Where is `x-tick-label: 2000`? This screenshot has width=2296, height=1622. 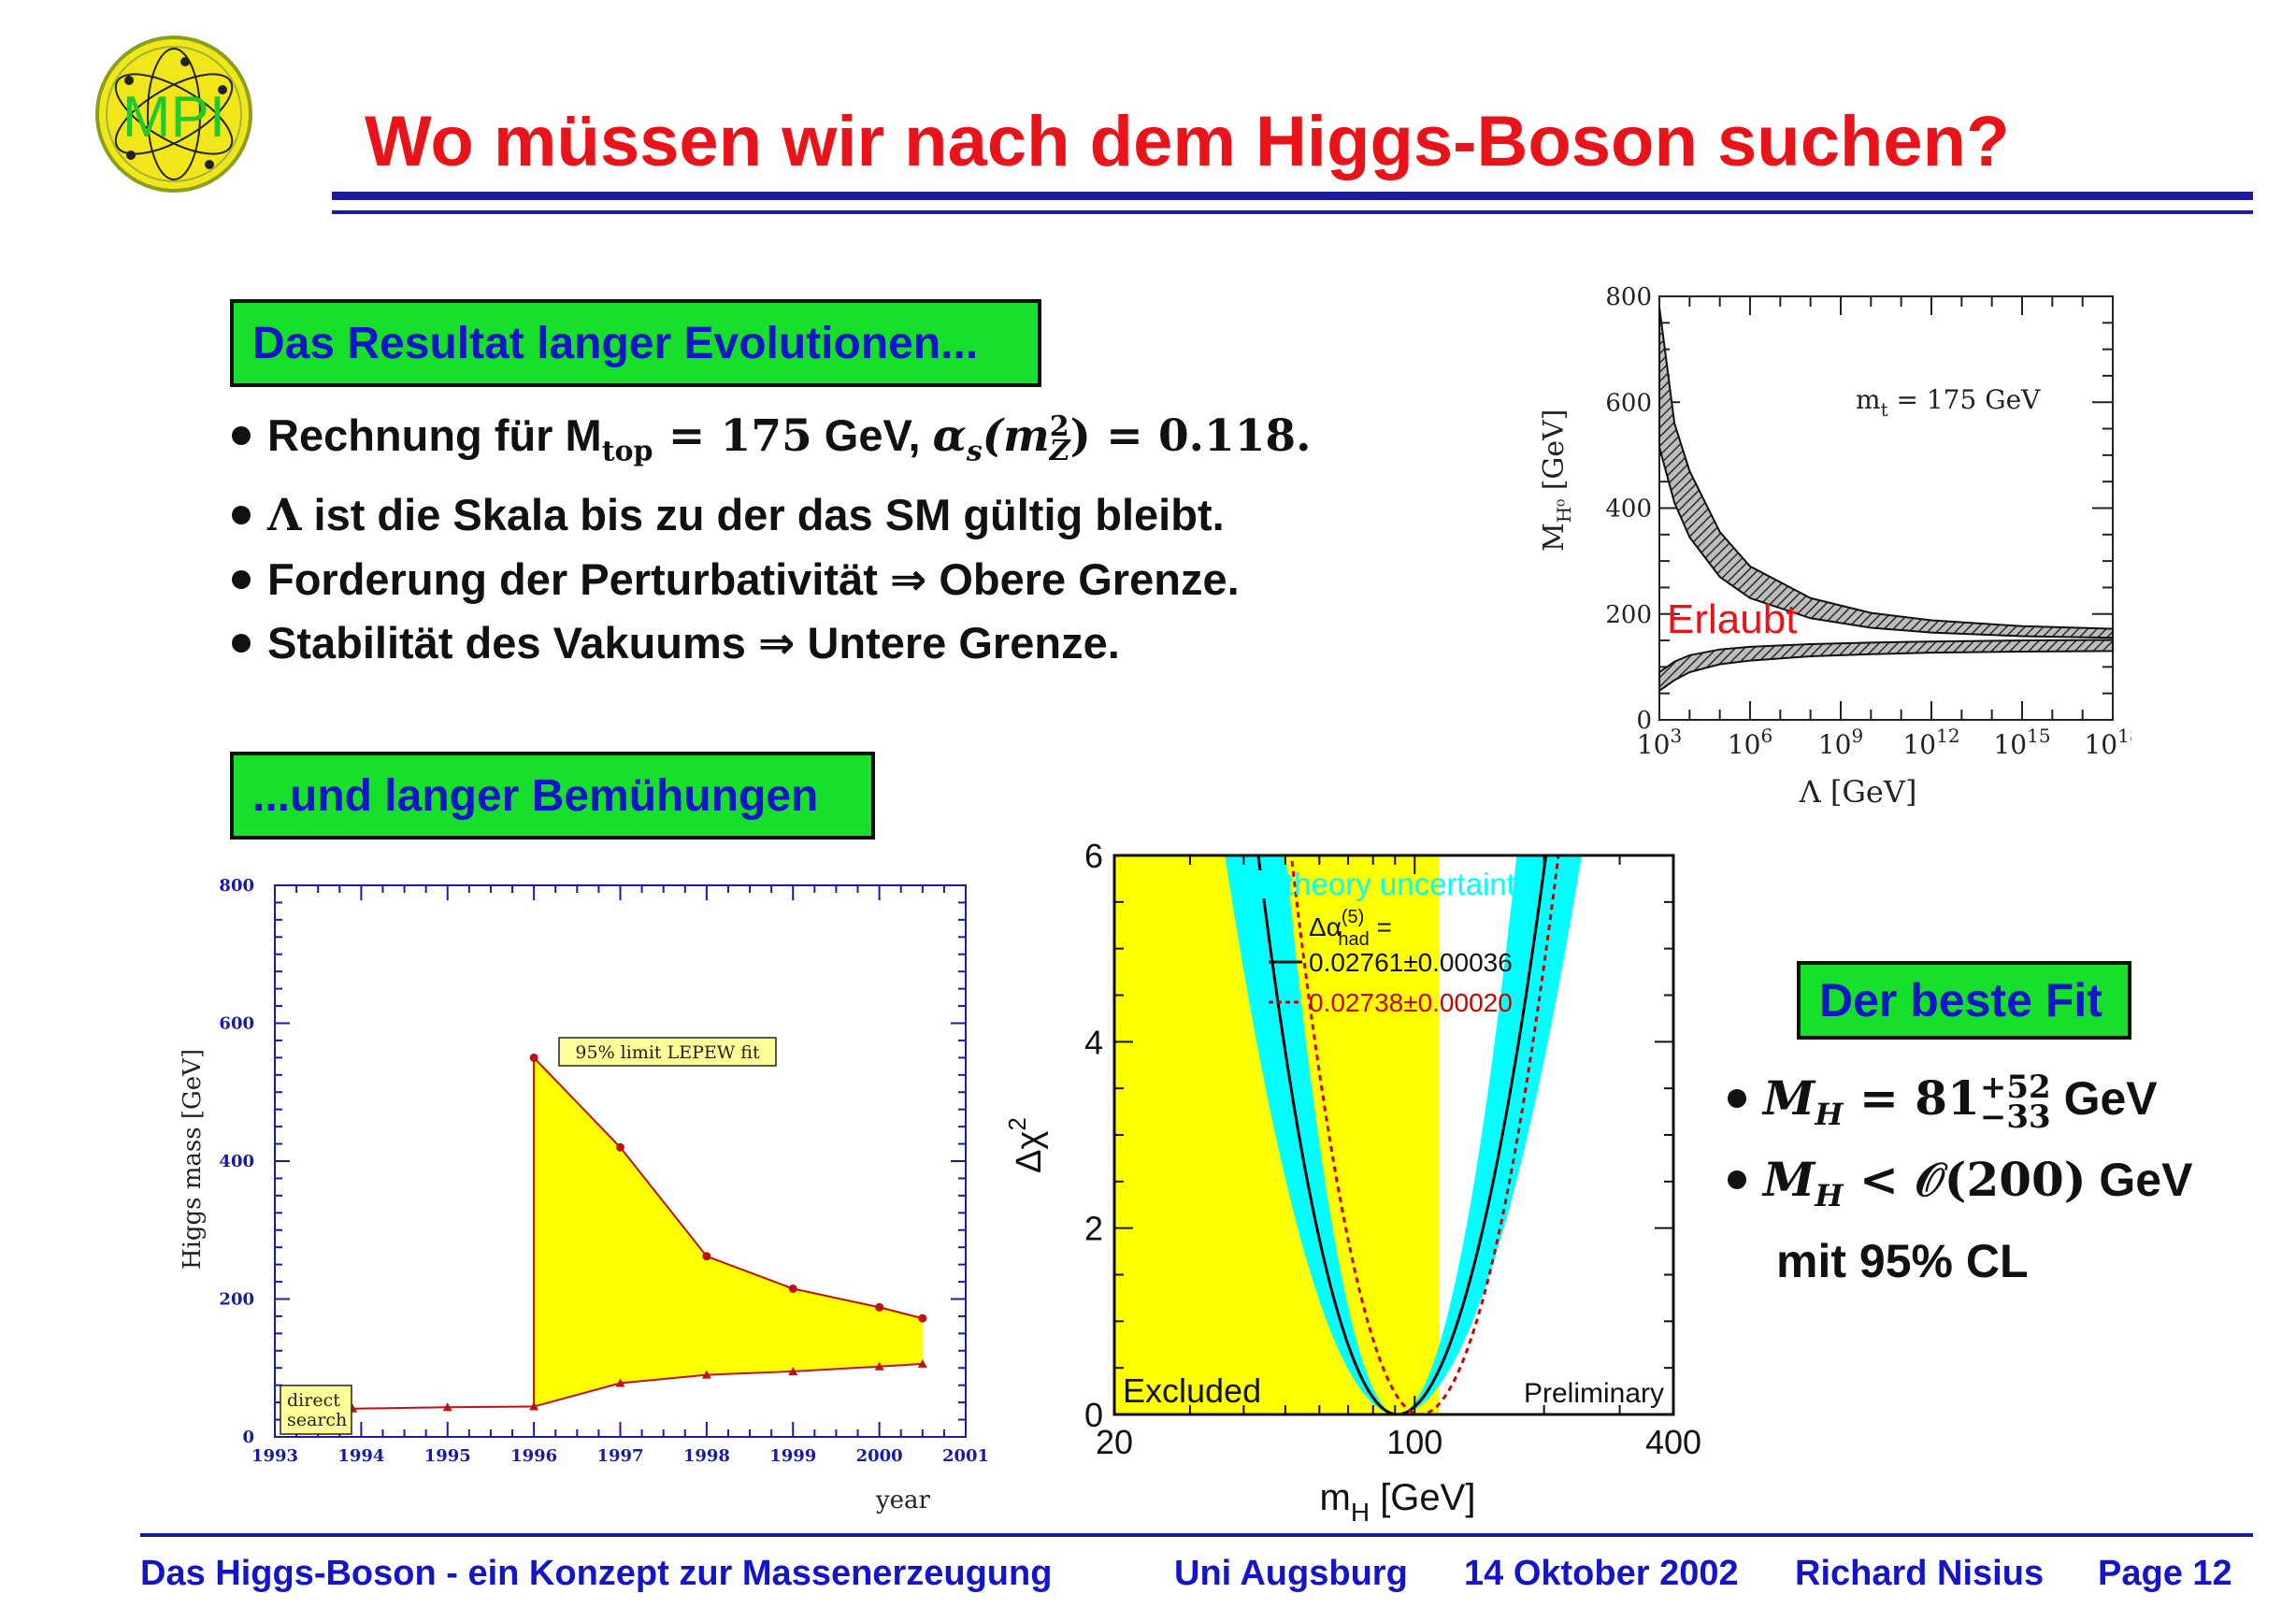 x-tick-label: 2000 is located at coordinates (879, 1456).